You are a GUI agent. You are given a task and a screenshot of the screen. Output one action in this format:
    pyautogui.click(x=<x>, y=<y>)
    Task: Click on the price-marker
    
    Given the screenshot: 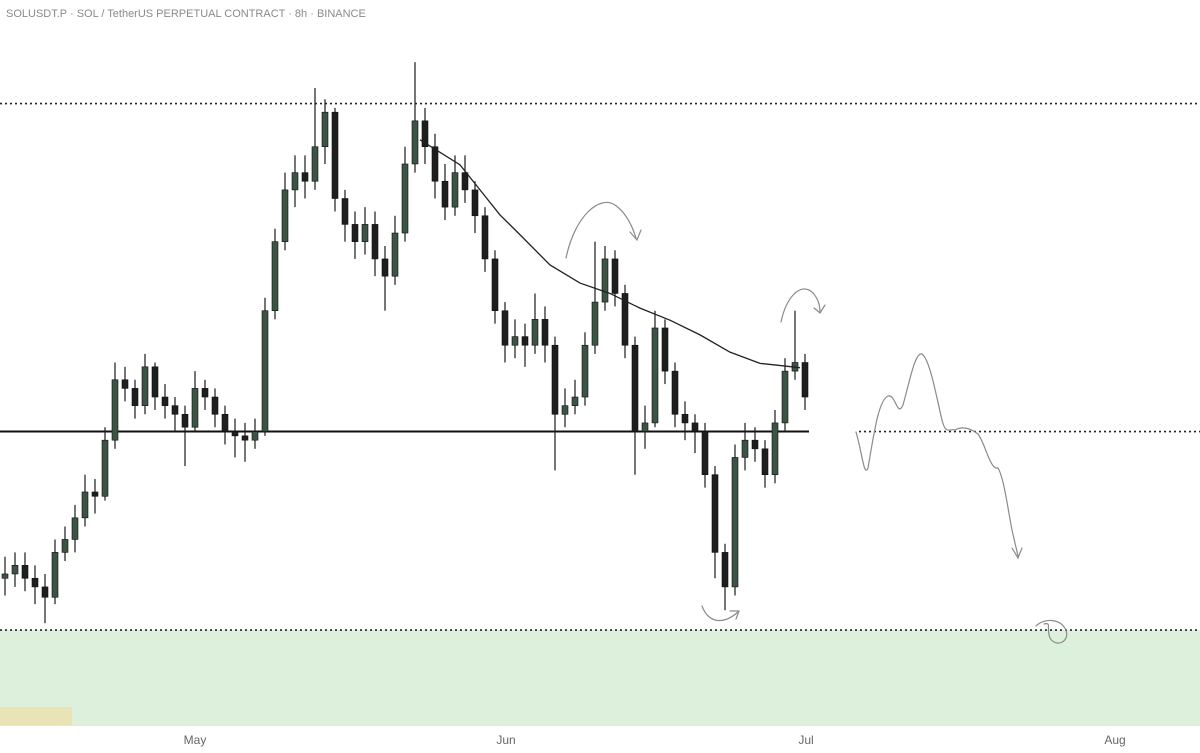 What is the action you would take?
    pyautogui.click(x=36, y=716)
    